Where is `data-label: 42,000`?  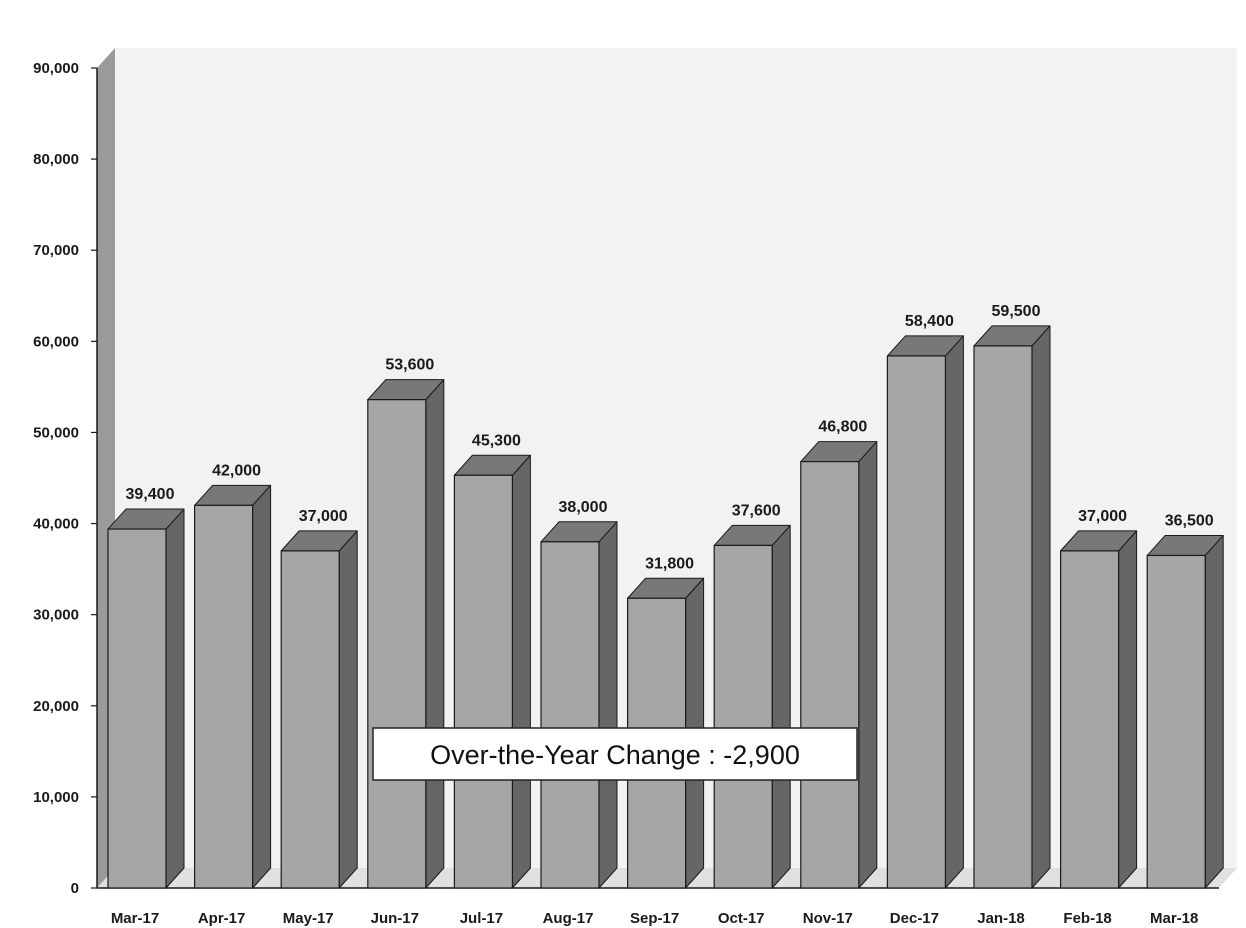 data-label: 42,000 is located at coordinates (236, 470).